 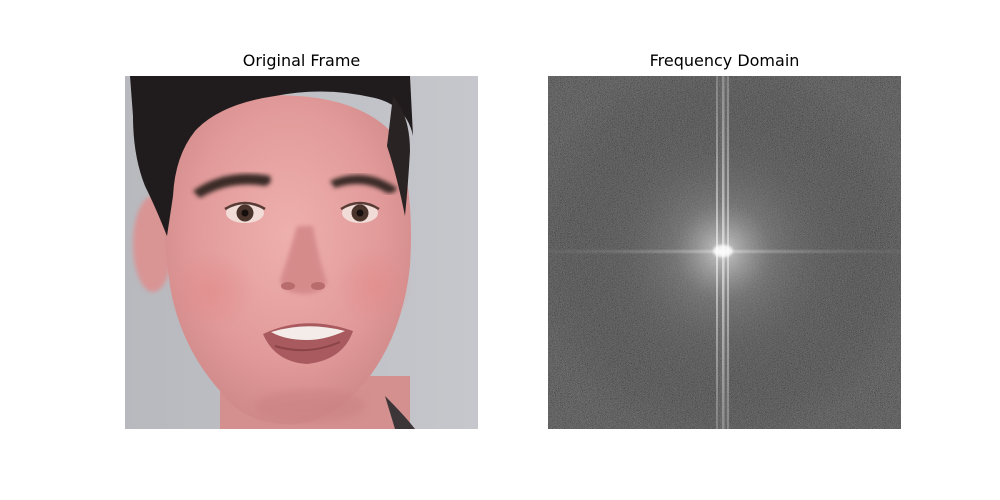 What do you see at coordinates (303, 260) in the screenshot?
I see `nose` at bounding box center [303, 260].